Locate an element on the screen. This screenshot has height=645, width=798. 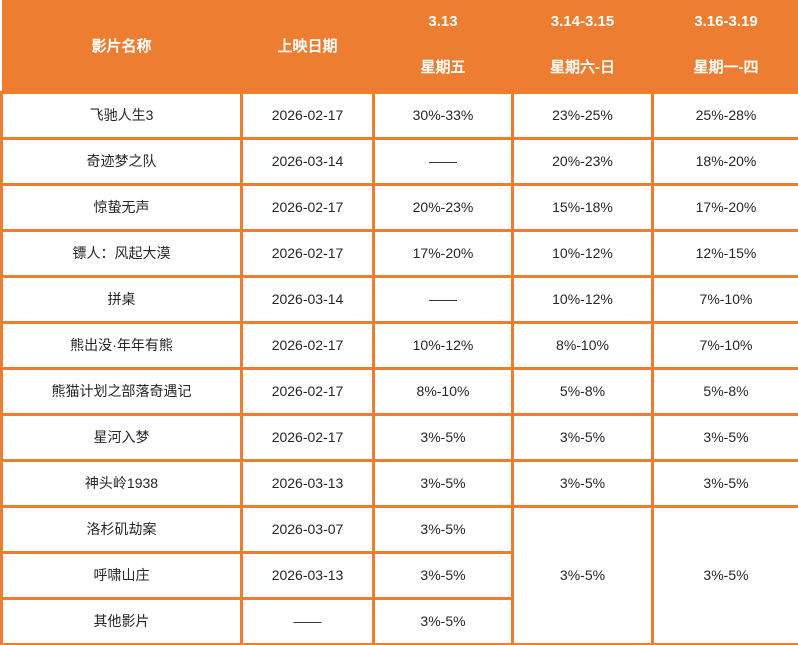
period-day: 星期五 is located at coordinates (443, 68).